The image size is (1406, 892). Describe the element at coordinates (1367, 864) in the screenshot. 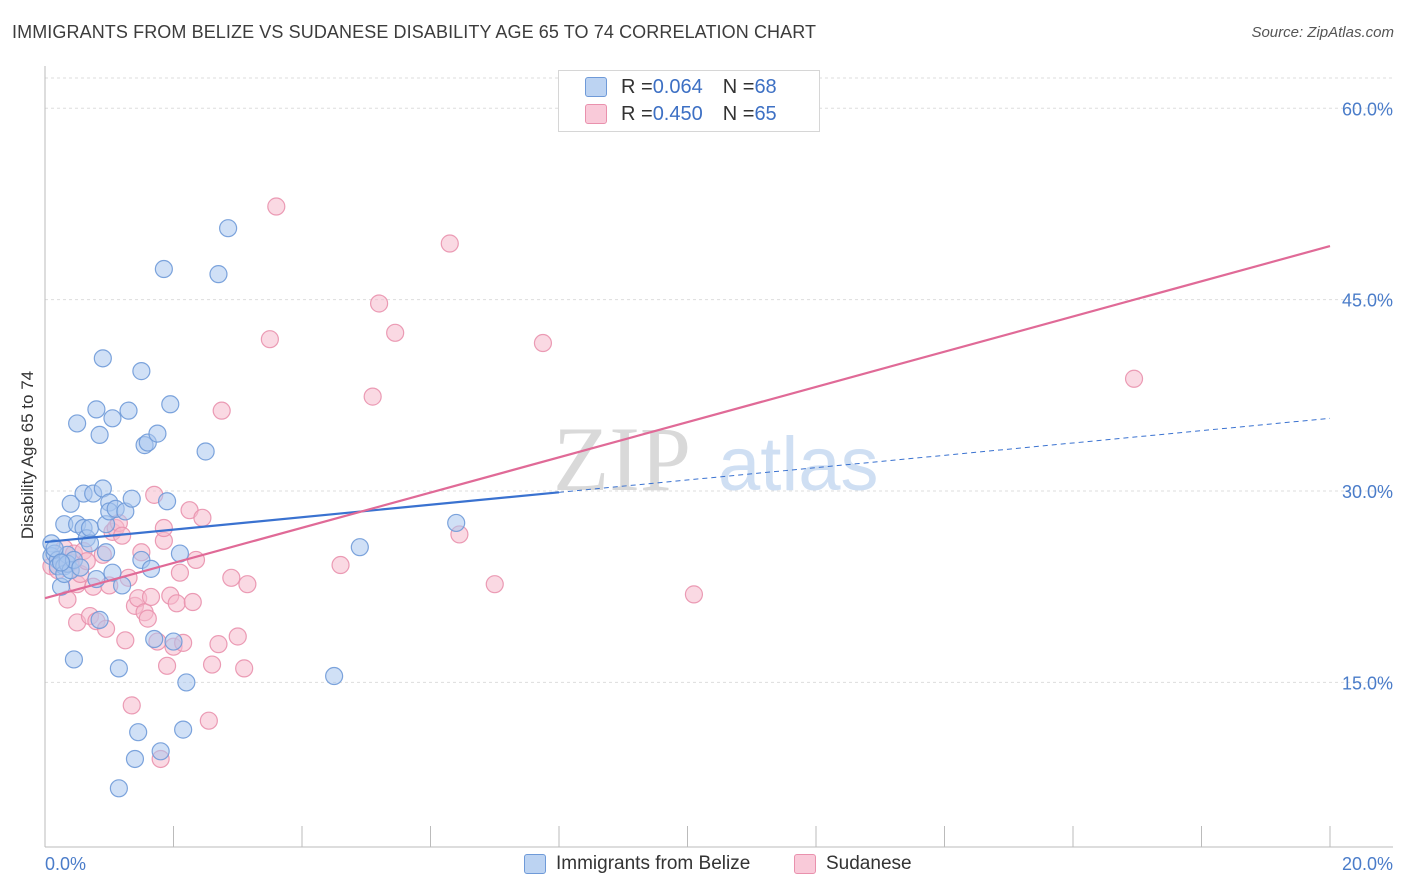

I see `x-tick-label-max: 20.0%` at that location.